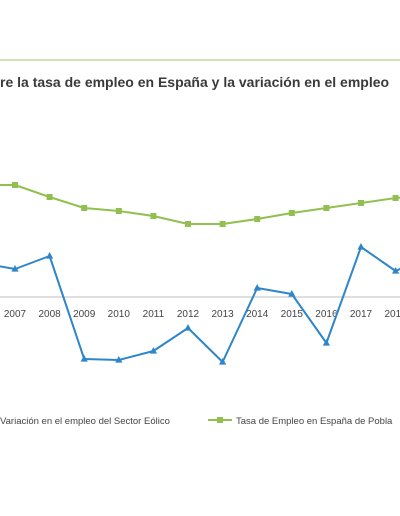 This screenshot has height=516, width=400. What do you see at coordinates (154, 314) in the screenshot?
I see `x-tick-label: 2011` at bounding box center [154, 314].